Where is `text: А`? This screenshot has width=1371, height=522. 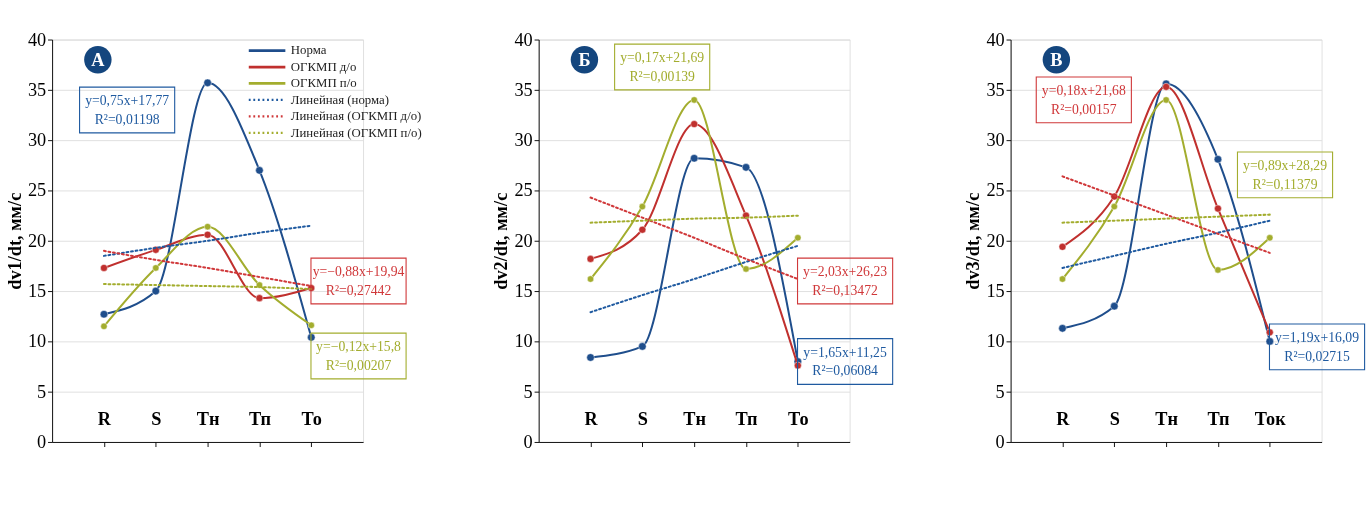 text: А is located at coordinates (98, 60).